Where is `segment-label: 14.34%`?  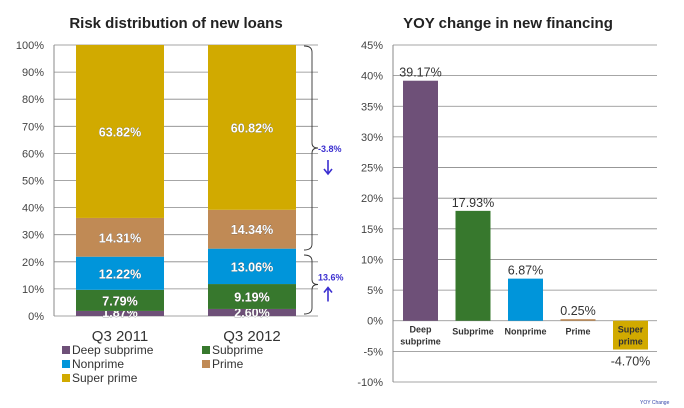 segment-label: 14.34% is located at coordinates (252, 230).